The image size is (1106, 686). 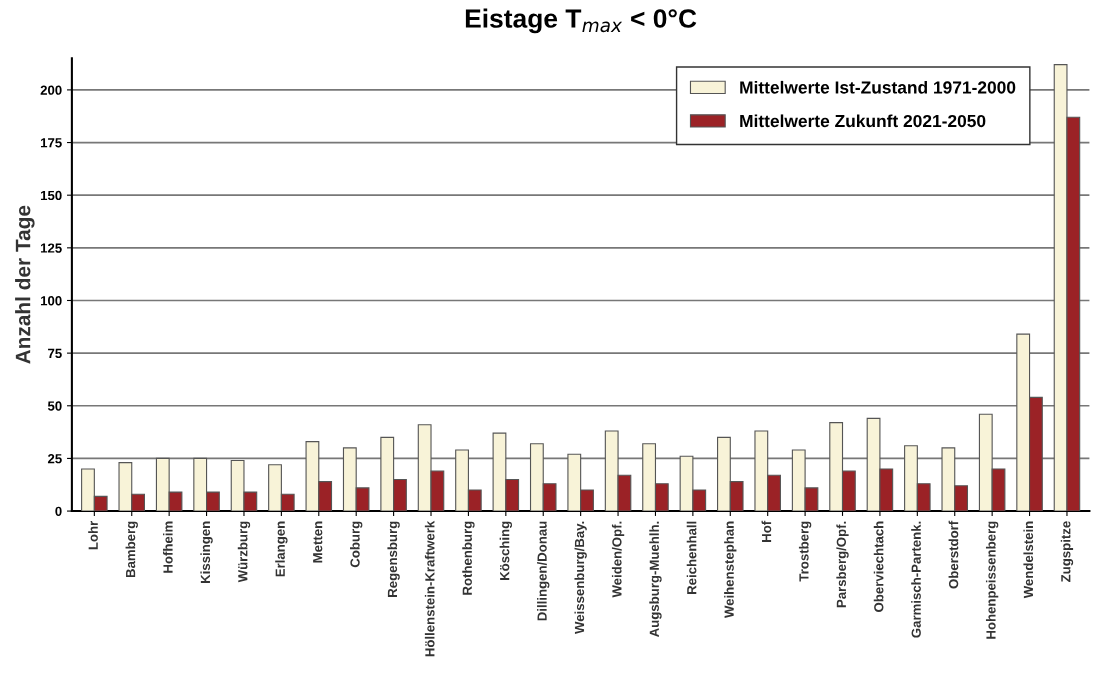 I want to click on x-tick-label: Höllenstein-Kraftwerk, so click(x=429, y=588).